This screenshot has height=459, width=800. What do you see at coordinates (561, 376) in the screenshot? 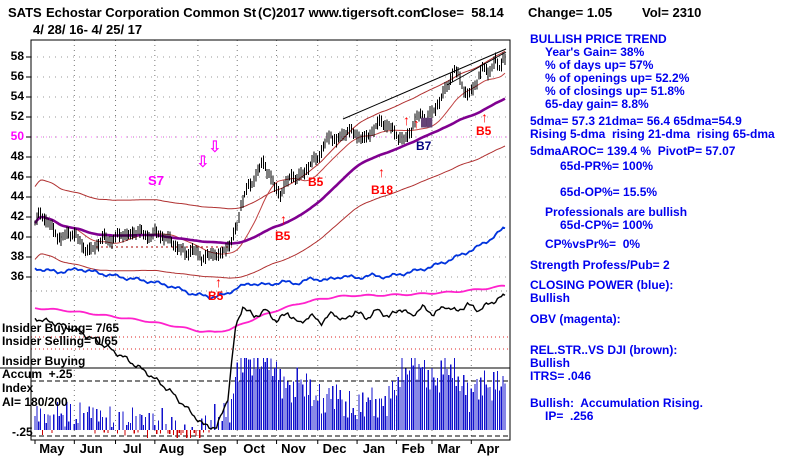
I see `panel-itrs: ITRS= .046` at bounding box center [561, 376].